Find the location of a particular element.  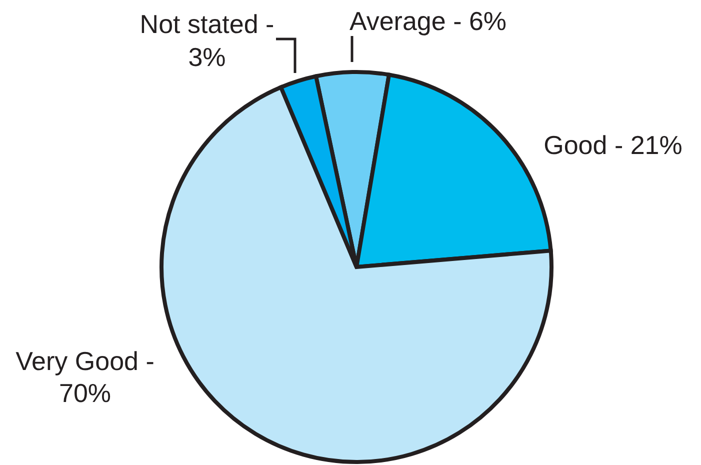

data-label: 3% is located at coordinates (207, 57).